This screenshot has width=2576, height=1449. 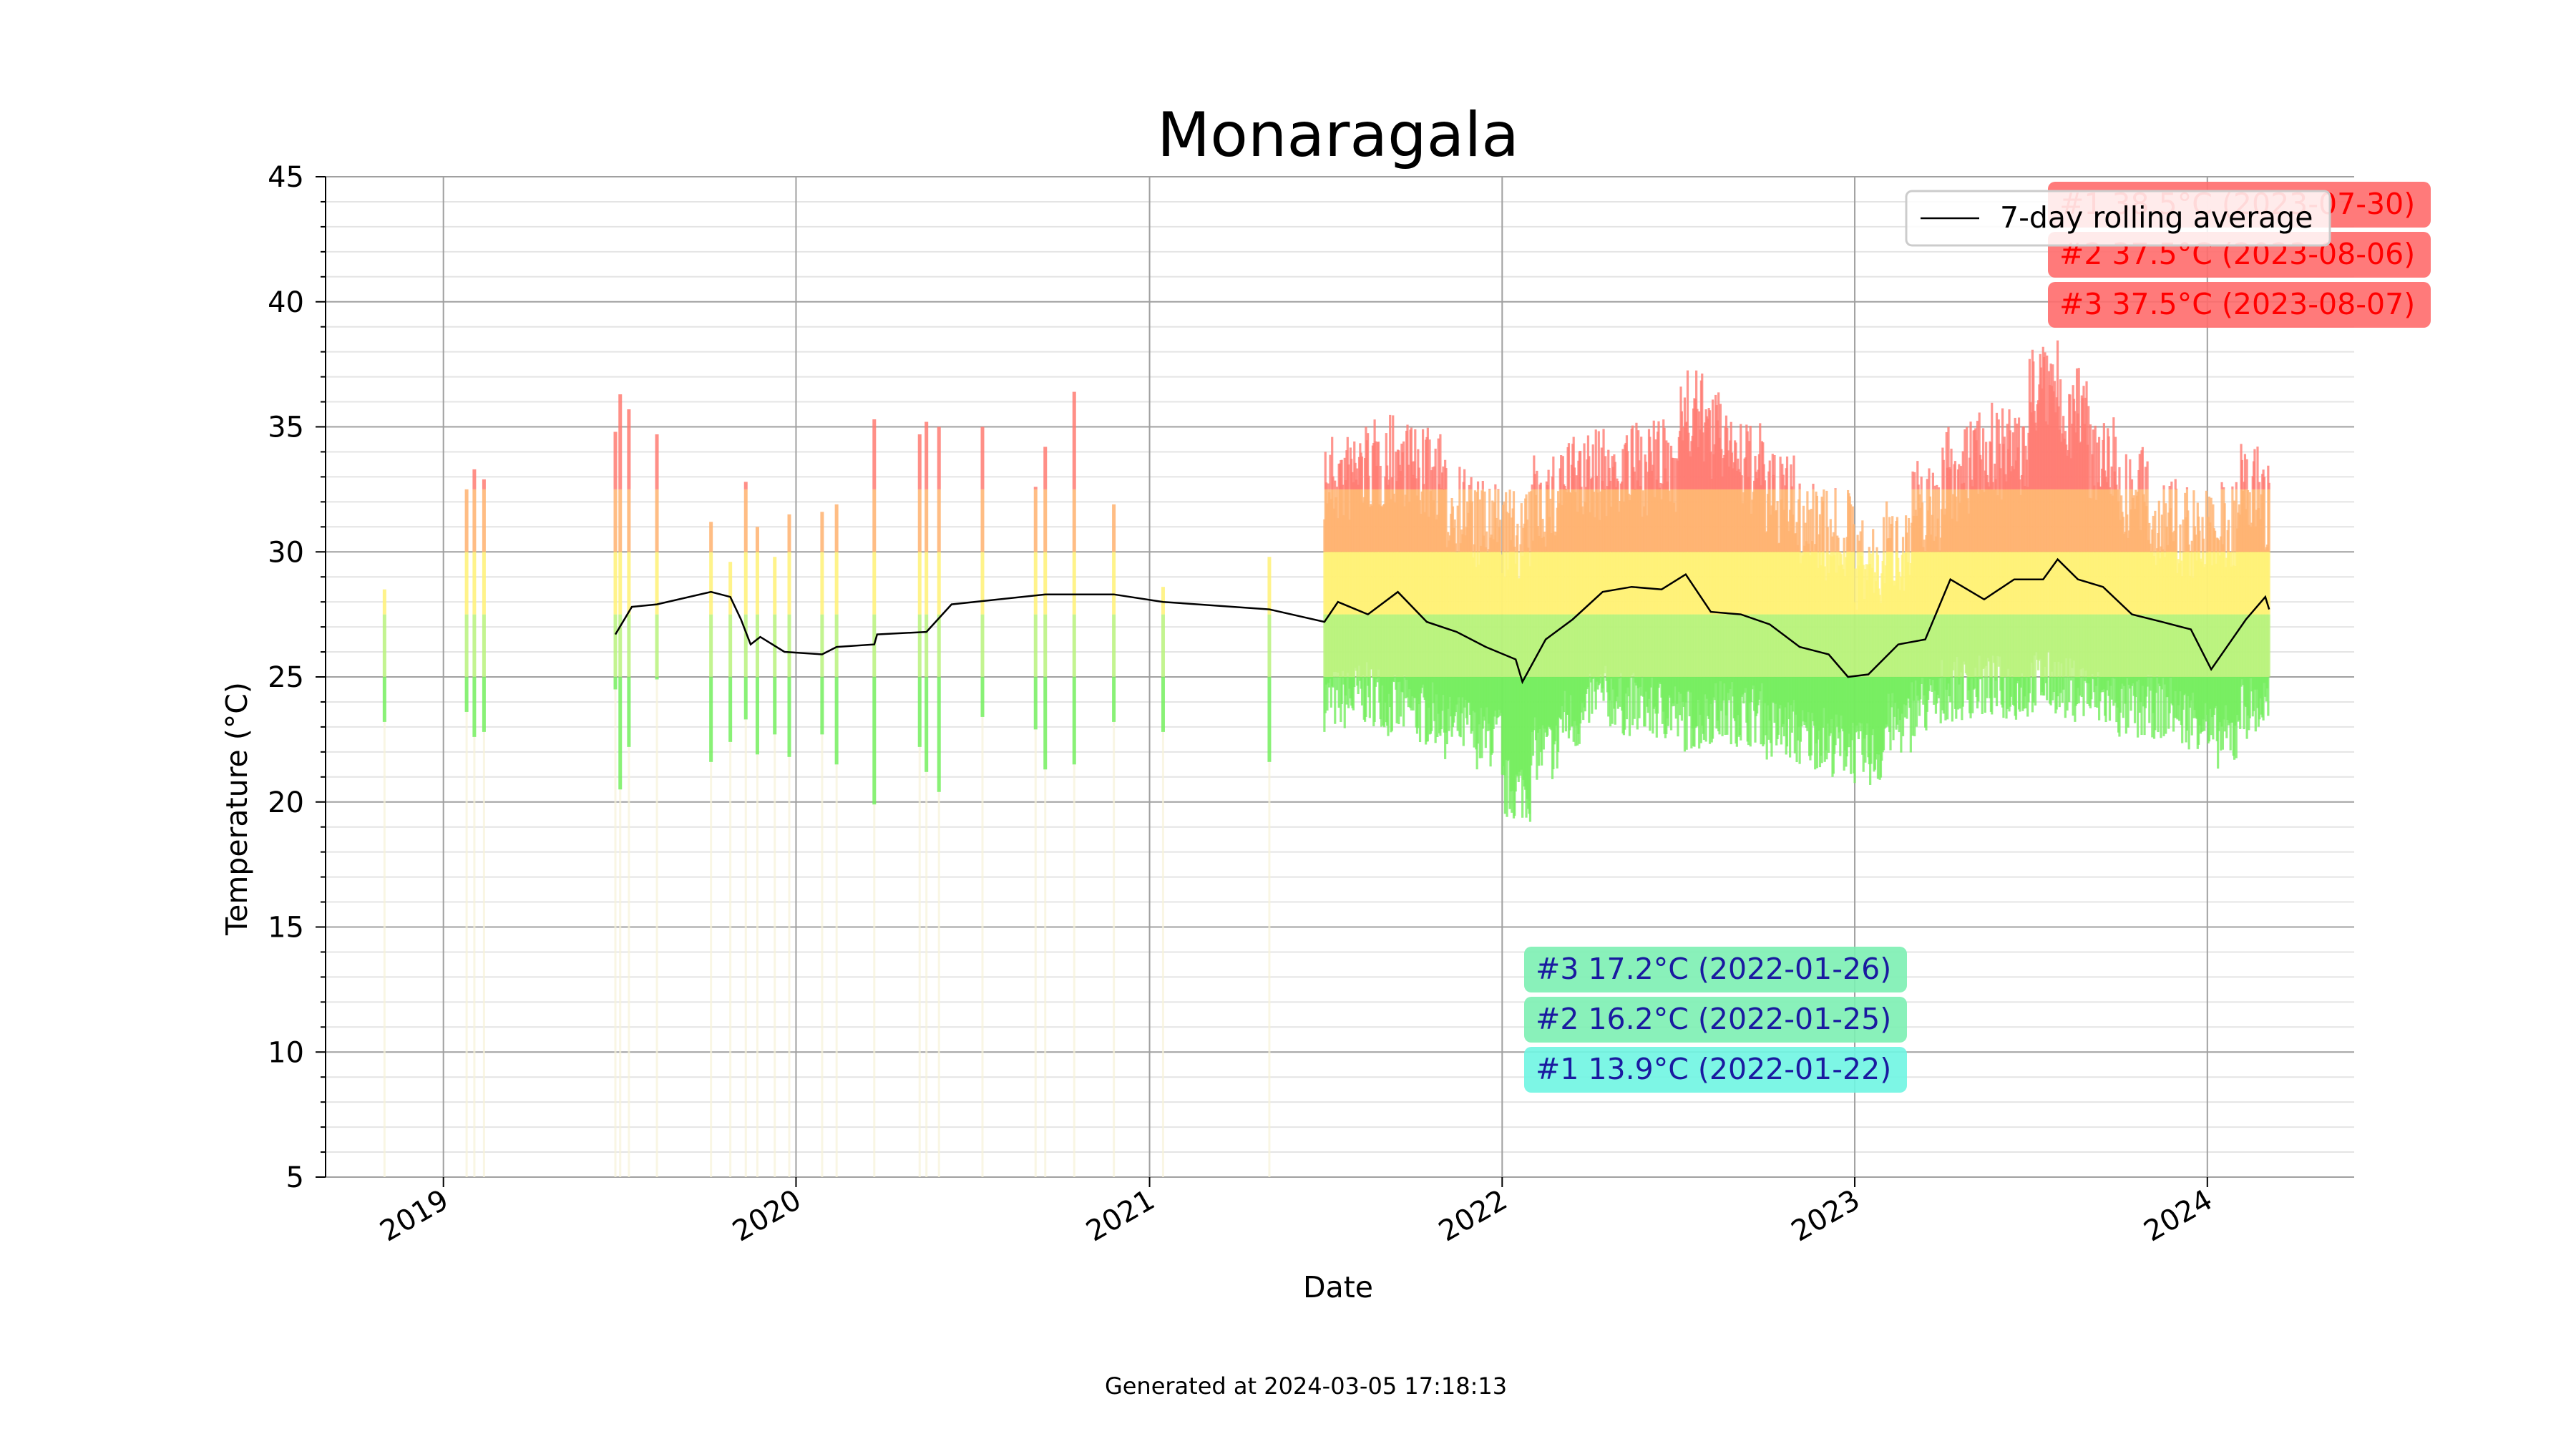 I want to click on y-tick-label: 5, so click(x=295, y=1177).